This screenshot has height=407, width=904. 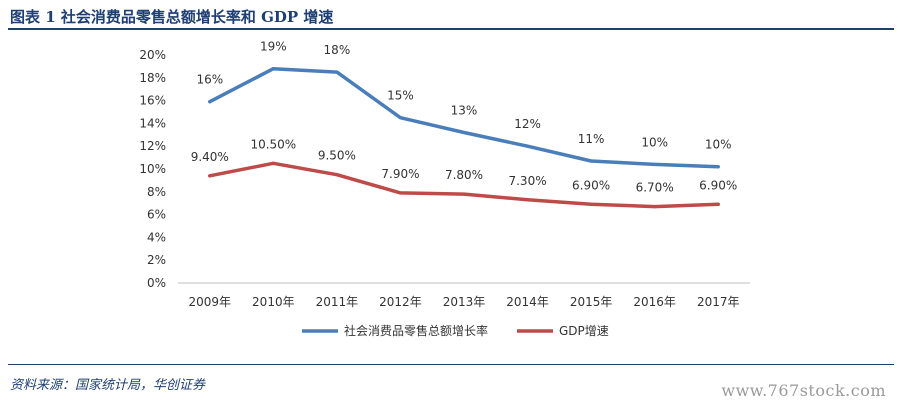 I want to click on x-tick-label: 2015年, so click(x=591, y=302).